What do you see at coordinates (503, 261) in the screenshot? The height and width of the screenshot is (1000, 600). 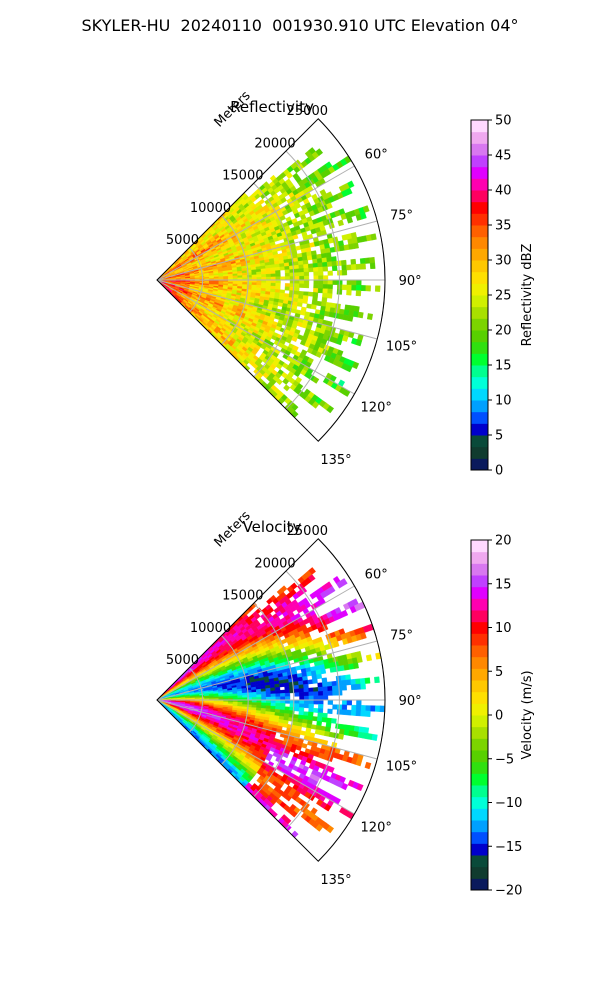 I see `colorbar-tick-label: 30` at bounding box center [503, 261].